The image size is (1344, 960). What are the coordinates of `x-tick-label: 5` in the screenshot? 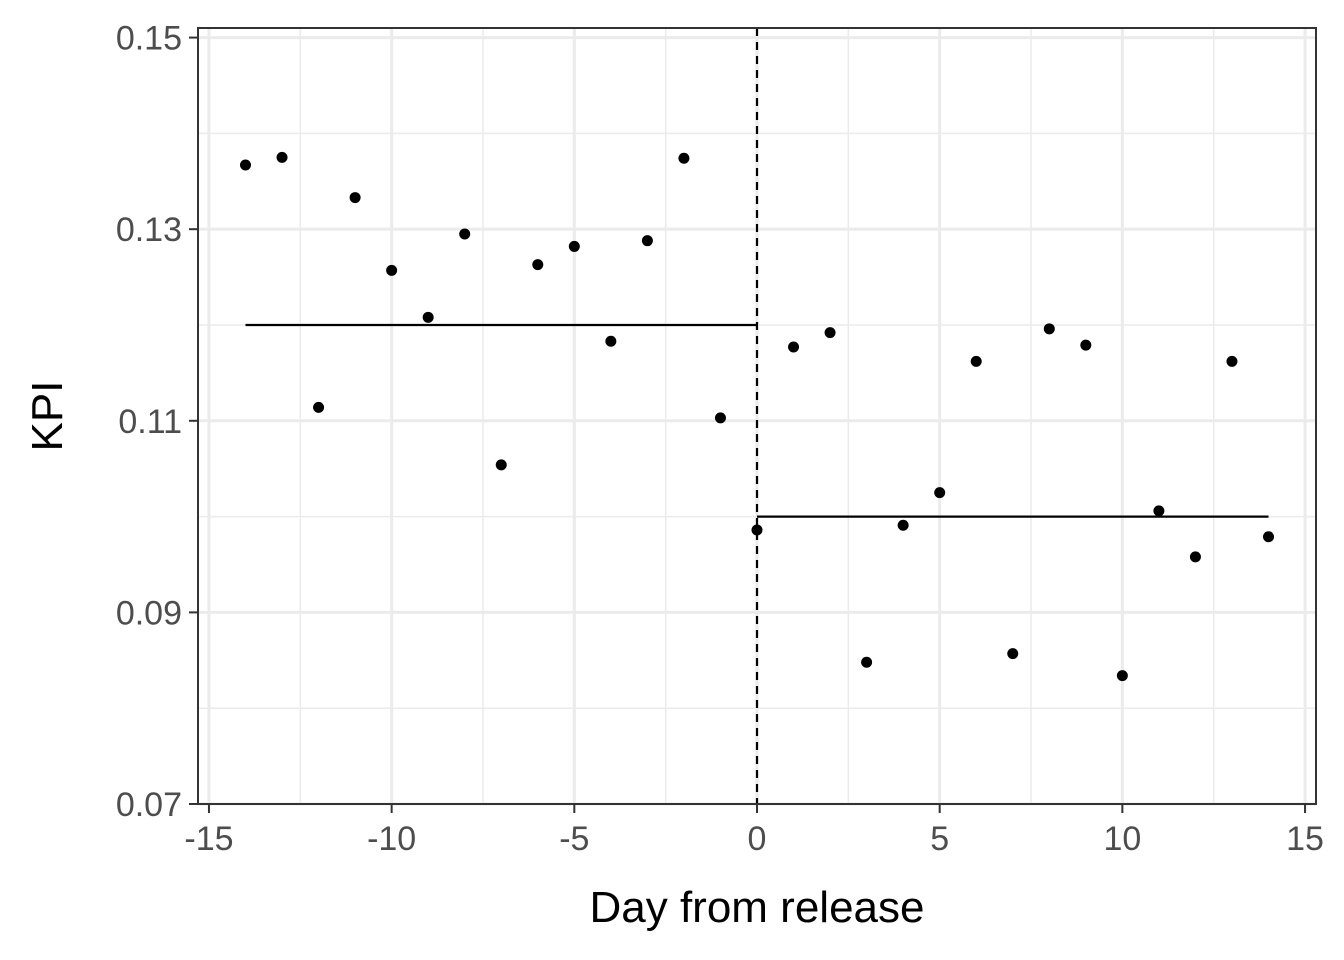 It's located at (939, 839).